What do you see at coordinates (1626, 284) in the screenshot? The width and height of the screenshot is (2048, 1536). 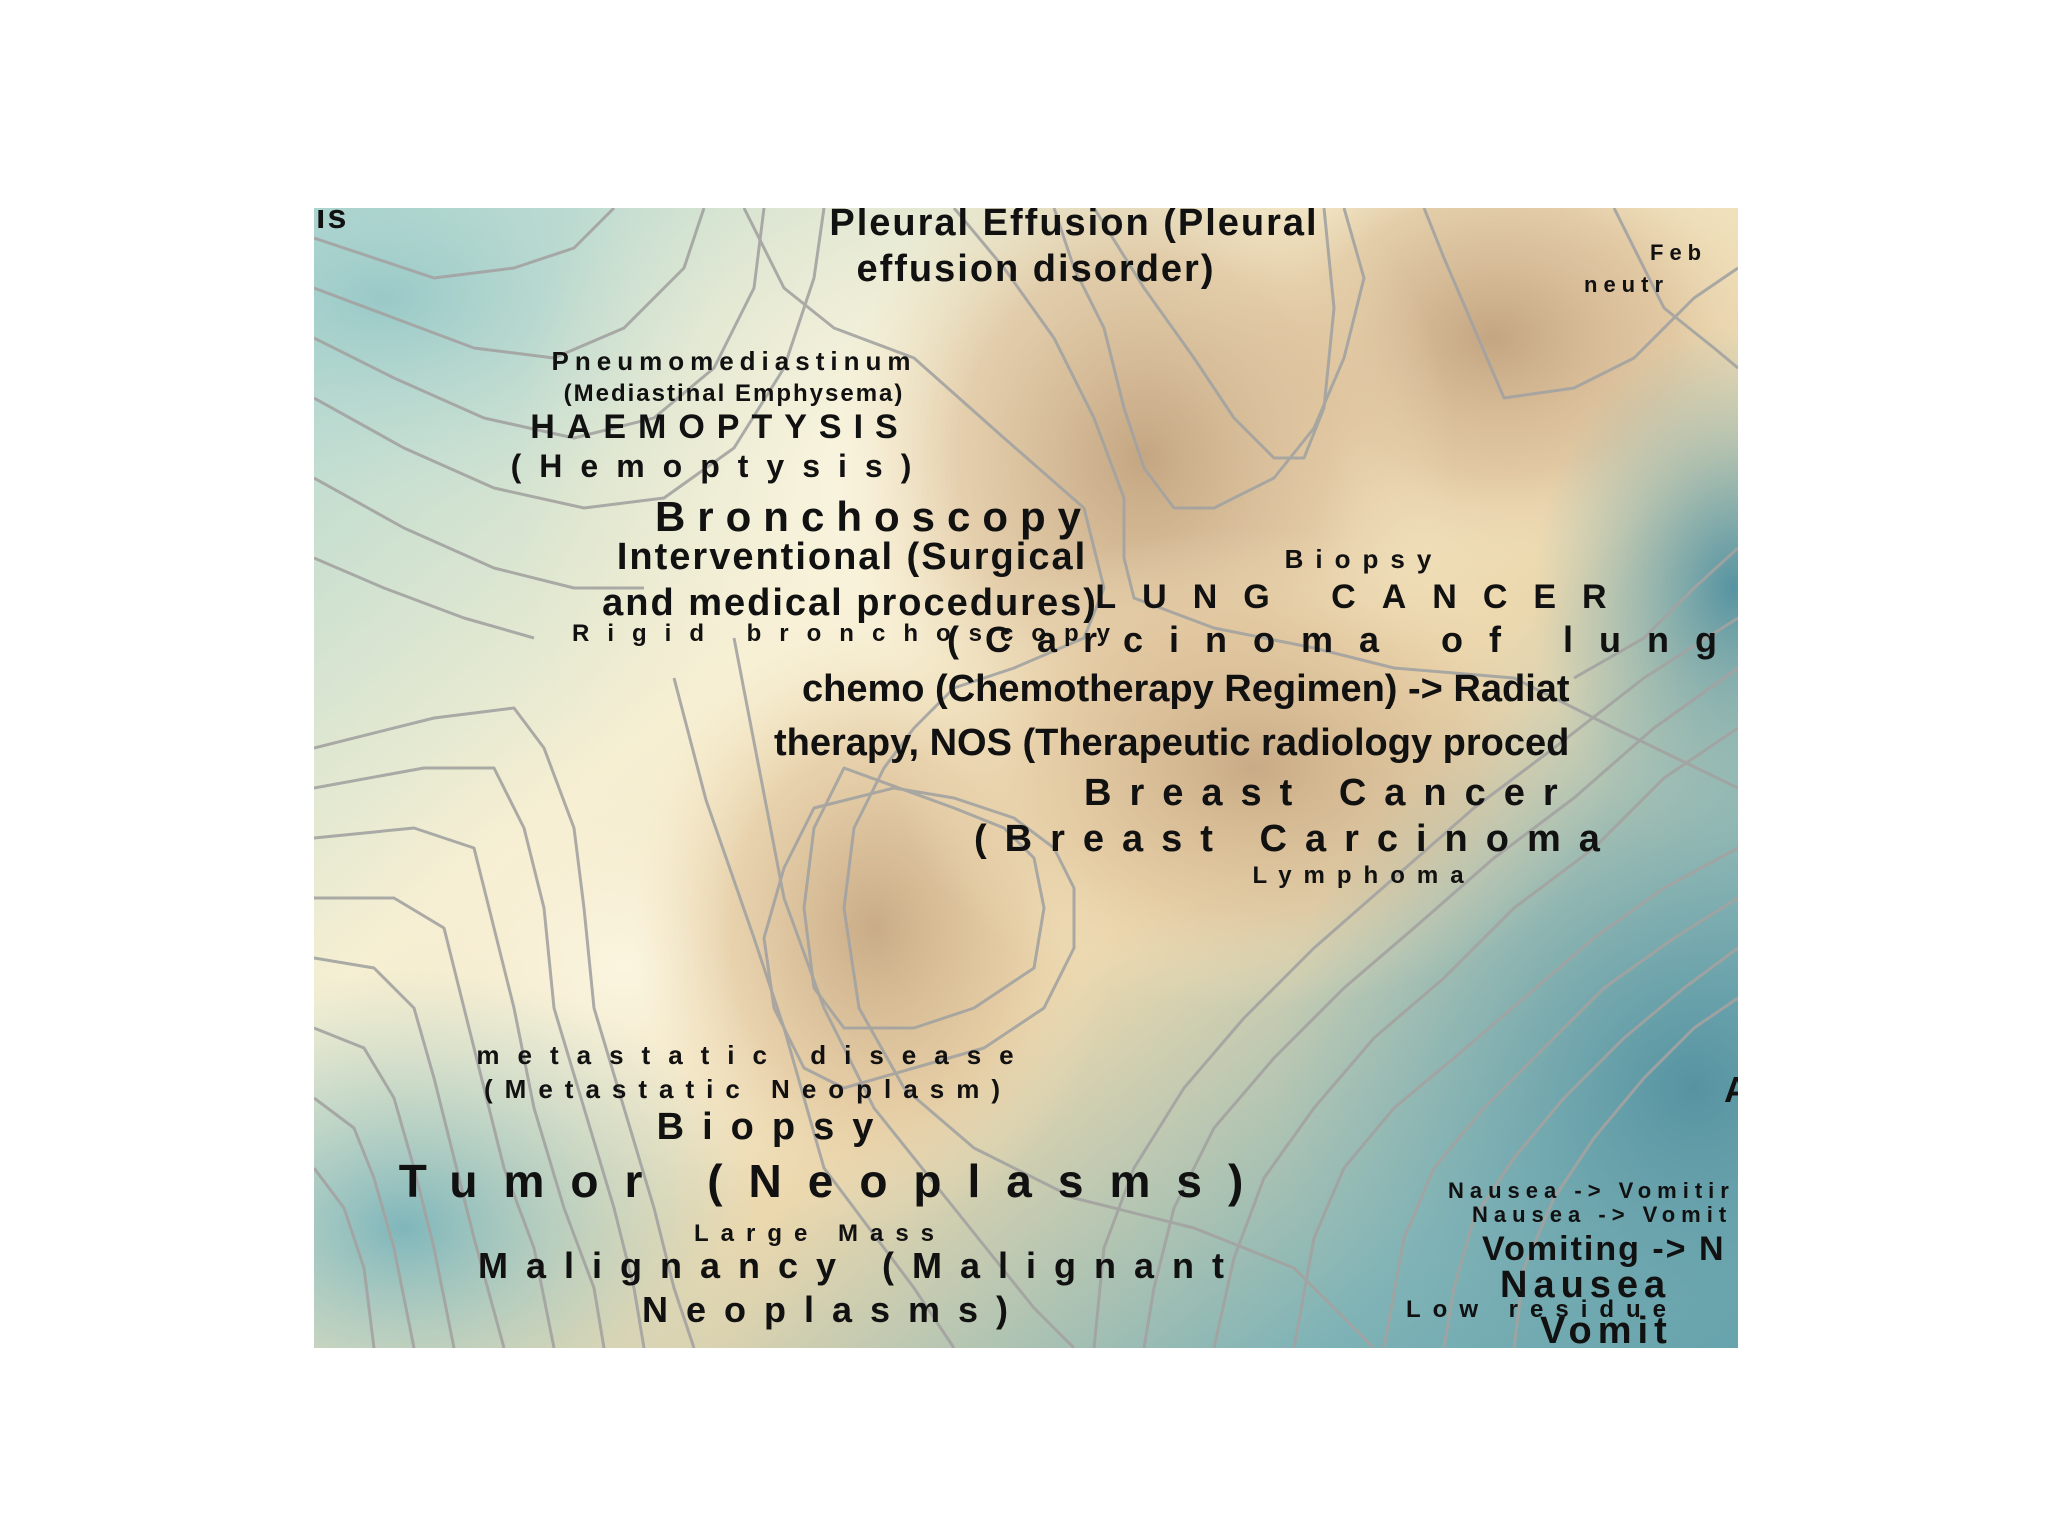 I see `label-neutro-fragment: neutr` at bounding box center [1626, 284].